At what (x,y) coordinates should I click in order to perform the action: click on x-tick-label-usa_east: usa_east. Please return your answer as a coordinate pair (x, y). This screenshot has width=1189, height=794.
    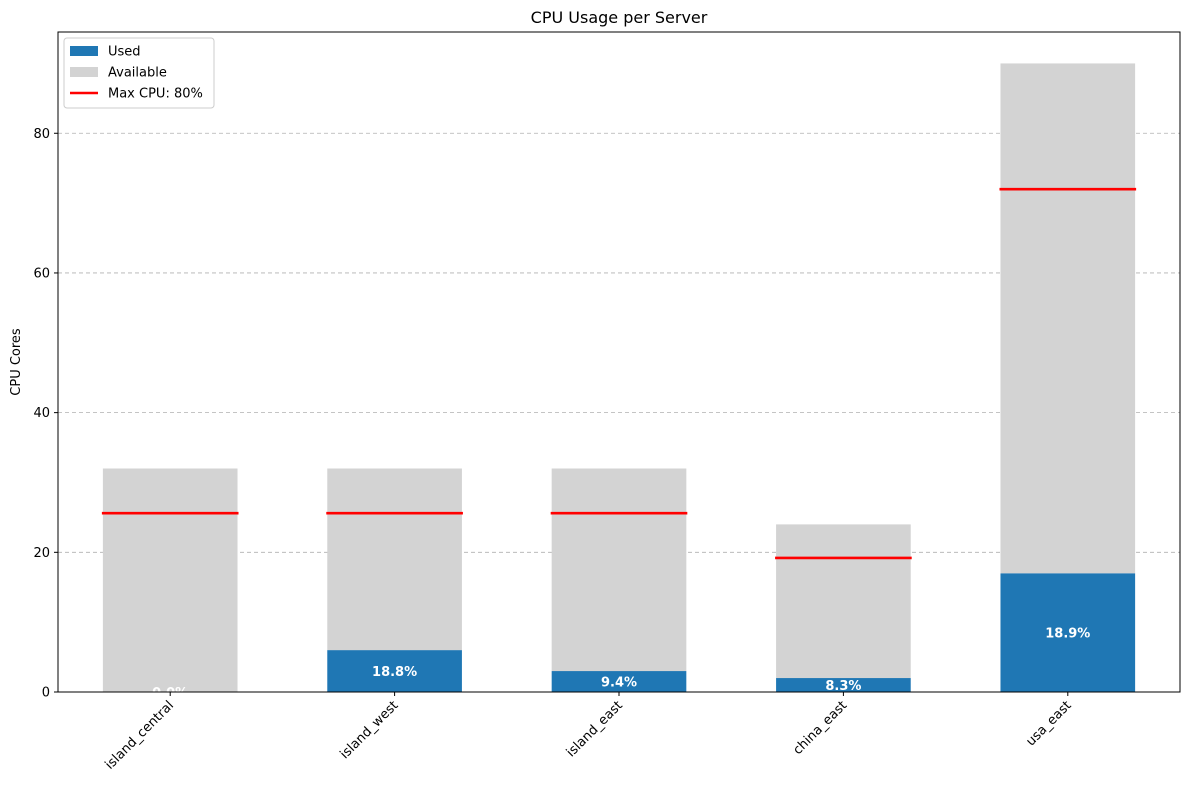
    Looking at the image, I should click on (1048, 723).